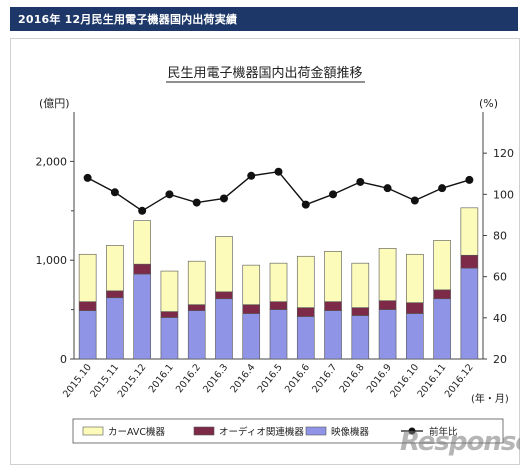  What do you see at coordinates (242, 378) in the screenshot?
I see `x-tick-label: 2016.4` at bounding box center [242, 378].